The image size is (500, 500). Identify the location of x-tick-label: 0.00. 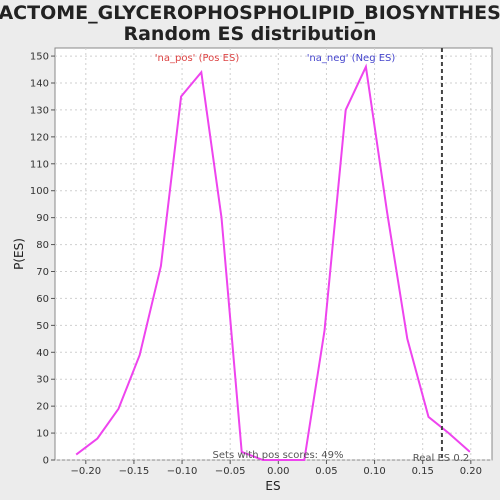
(278, 471).